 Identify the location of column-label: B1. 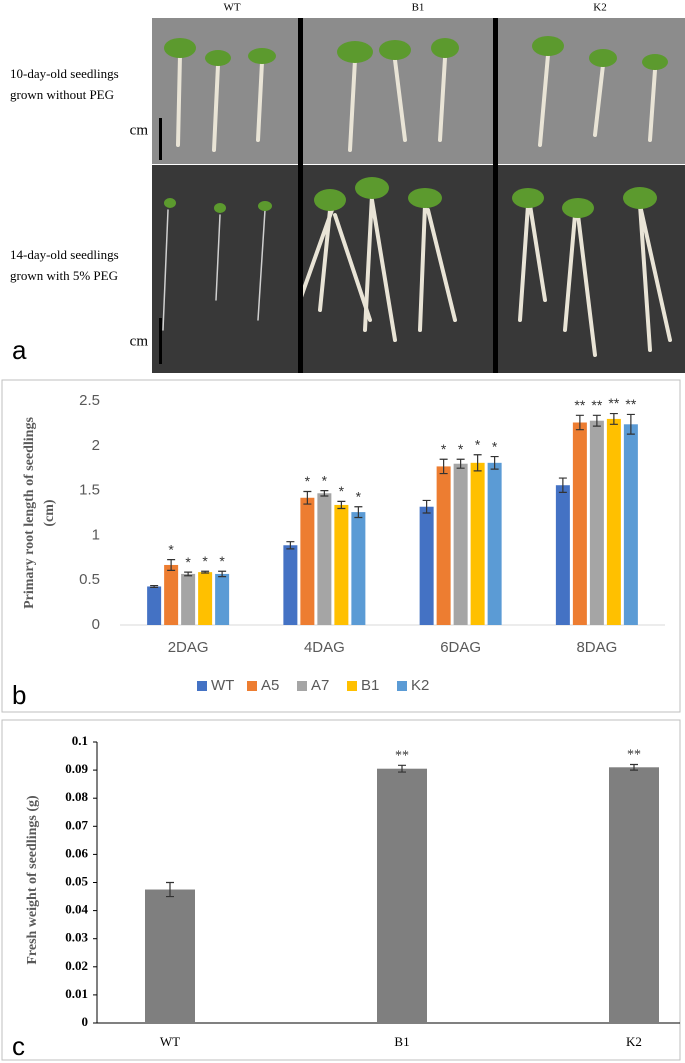
(418, 8).